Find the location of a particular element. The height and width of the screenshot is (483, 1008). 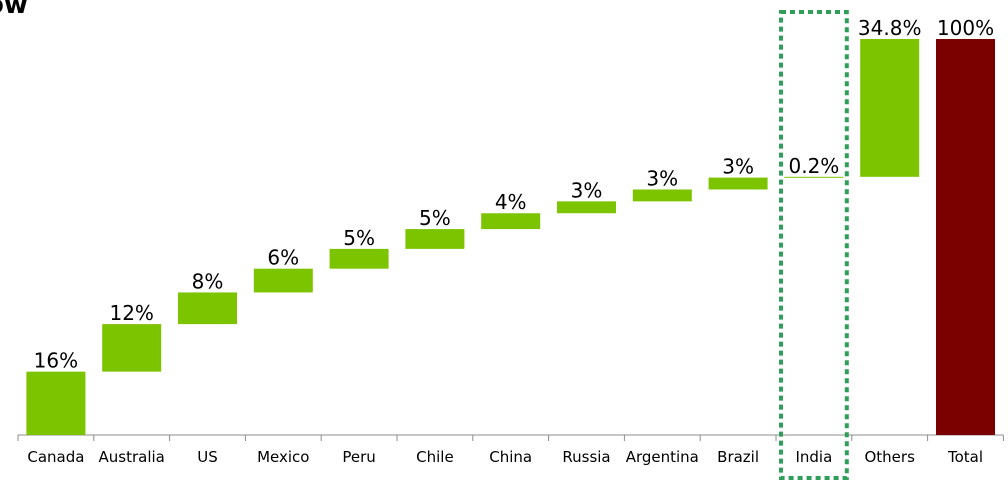

data-label-china: 4% is located at coordinates (511, 202).